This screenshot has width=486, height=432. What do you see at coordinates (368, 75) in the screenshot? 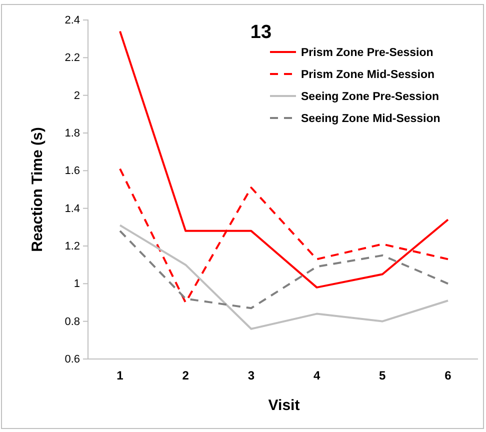
I see `legend-label: Prism Zone Mid-Session` at bounding box center [368, 75].